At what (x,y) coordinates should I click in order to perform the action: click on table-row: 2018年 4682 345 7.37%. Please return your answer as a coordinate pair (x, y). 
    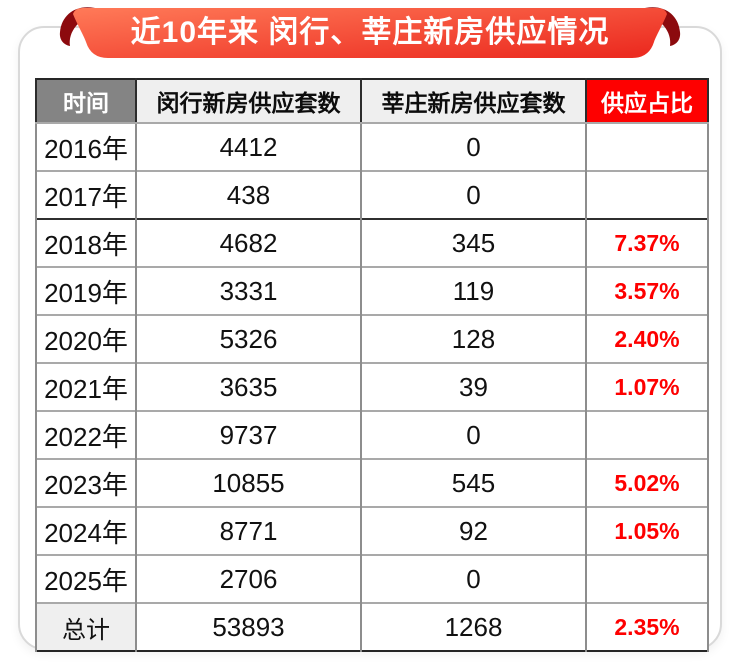
    Looking at the image, I should click on (372, 242).